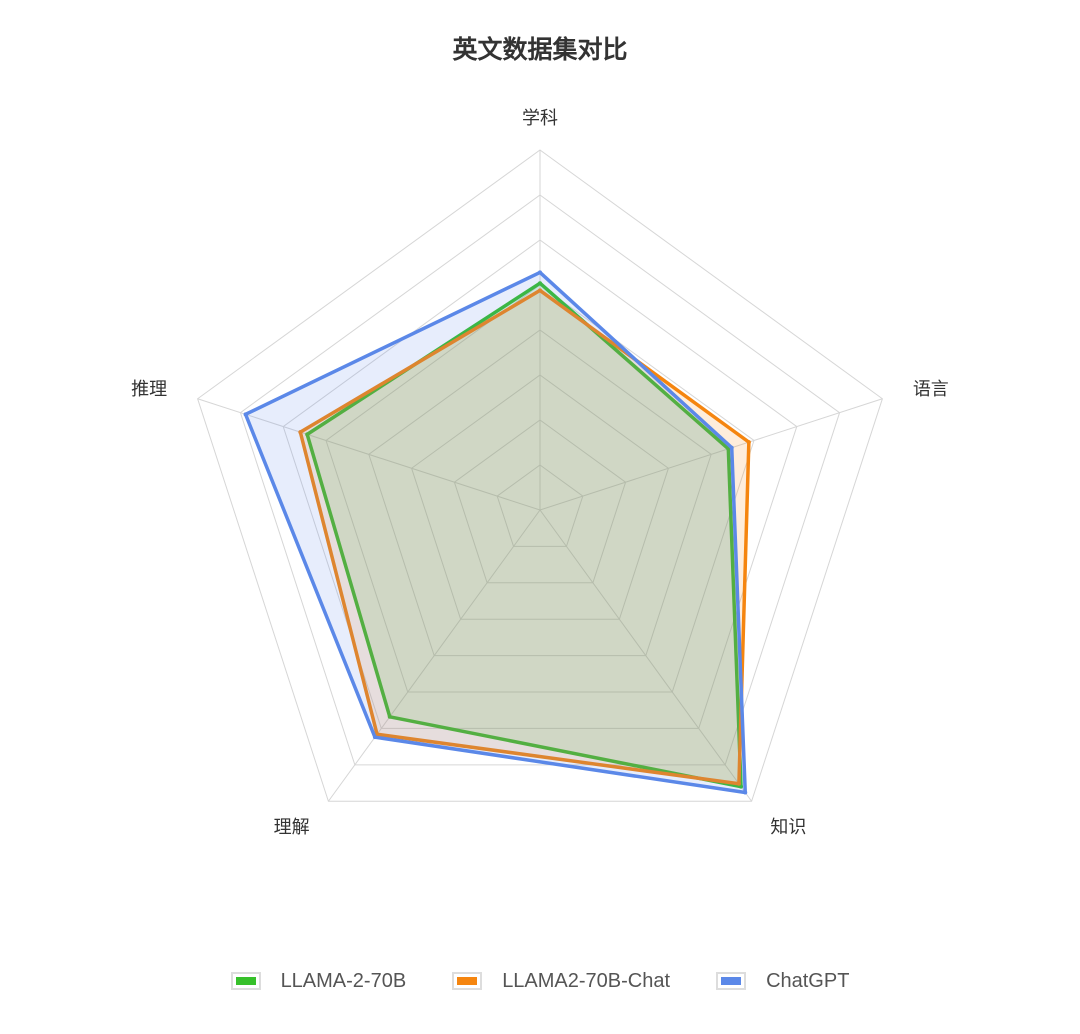 The image size is (1080, 1034). I want to click on axis-label: 理解, so click(292, 827).